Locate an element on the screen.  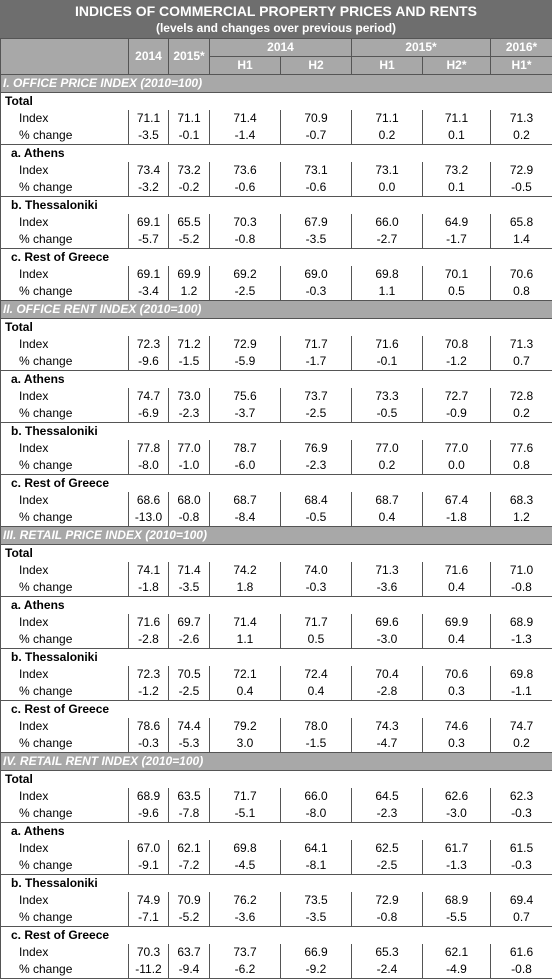
value-cell: -4.5 is located at coordinates (245, 866).